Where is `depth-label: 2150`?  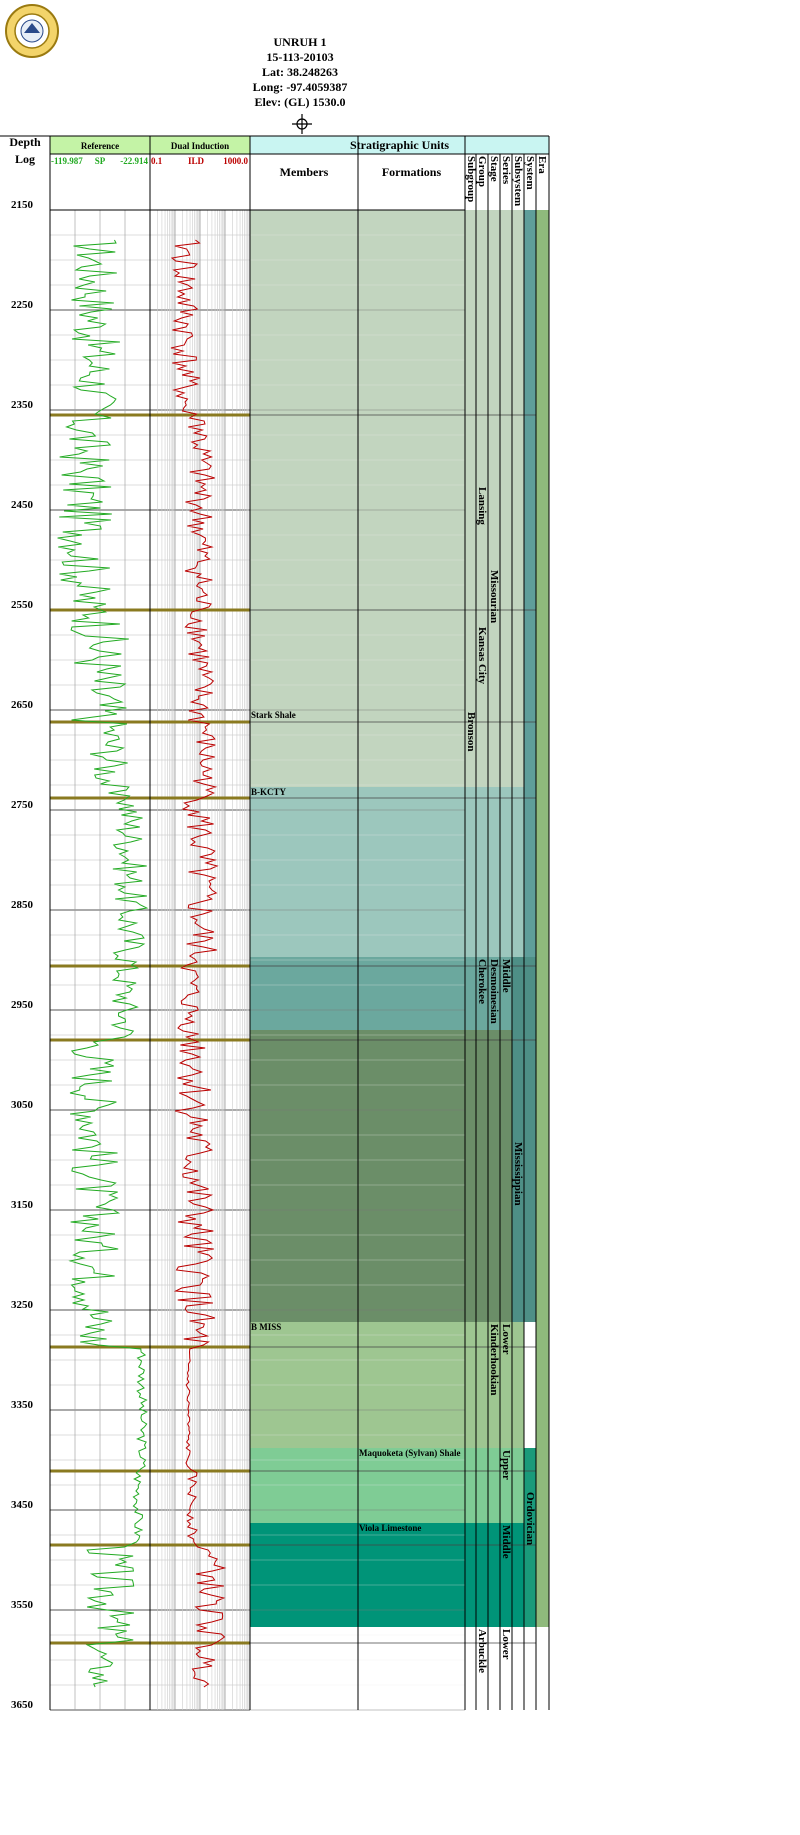
depth-label: 2150 is located at coordinates (22, 205).